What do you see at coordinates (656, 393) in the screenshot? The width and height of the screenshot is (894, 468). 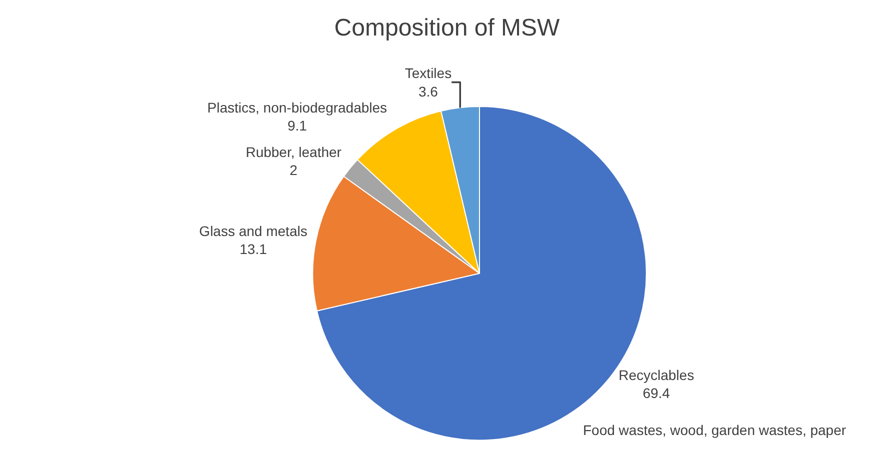 I see `data-label: 69.4` at bounding box center [656, 393].